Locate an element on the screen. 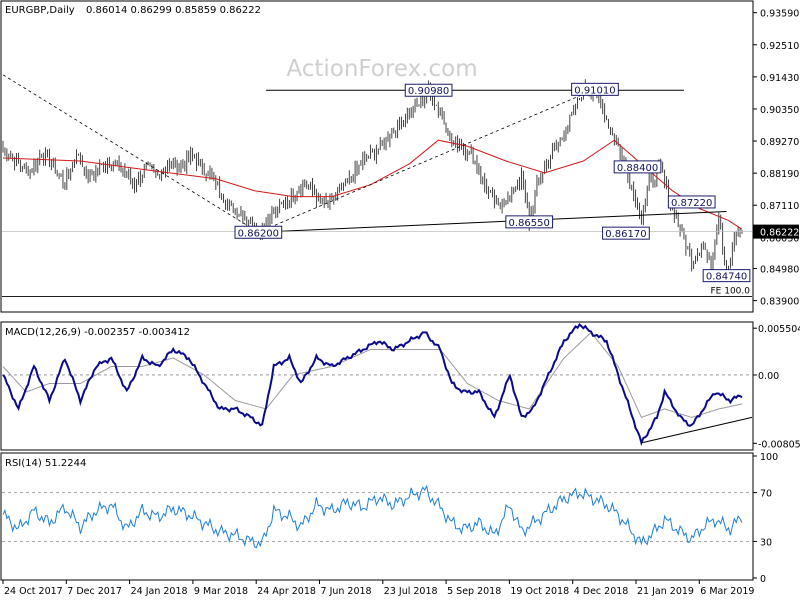 The width and height of the screenshot is (800, 604). watermark: ActionForex.com is located at coordinates (381, 69).